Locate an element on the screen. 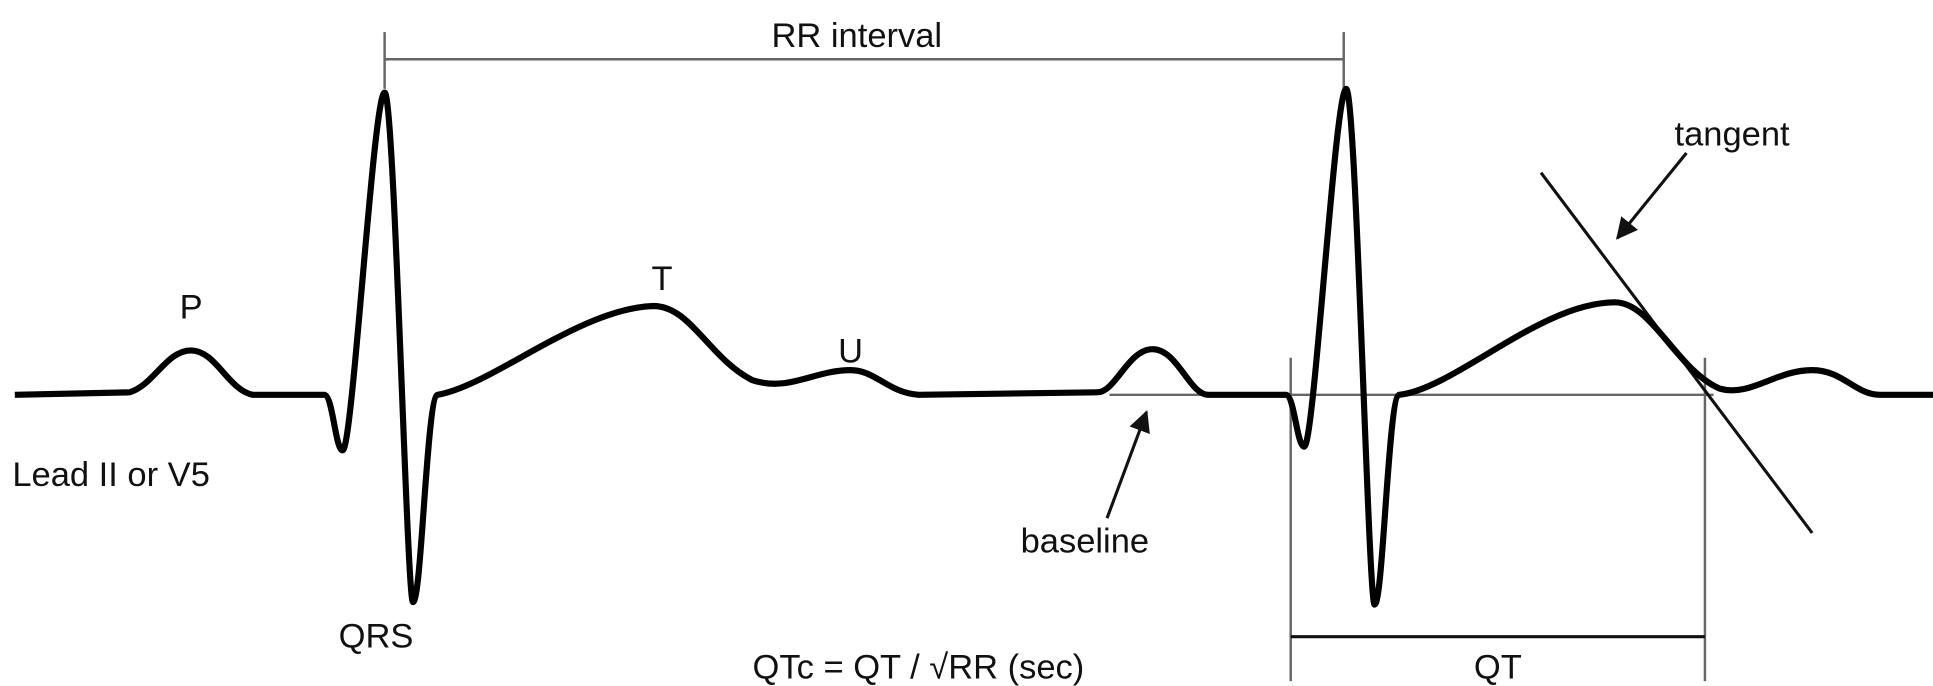  u-label: U is located at coordinates (850, 352).